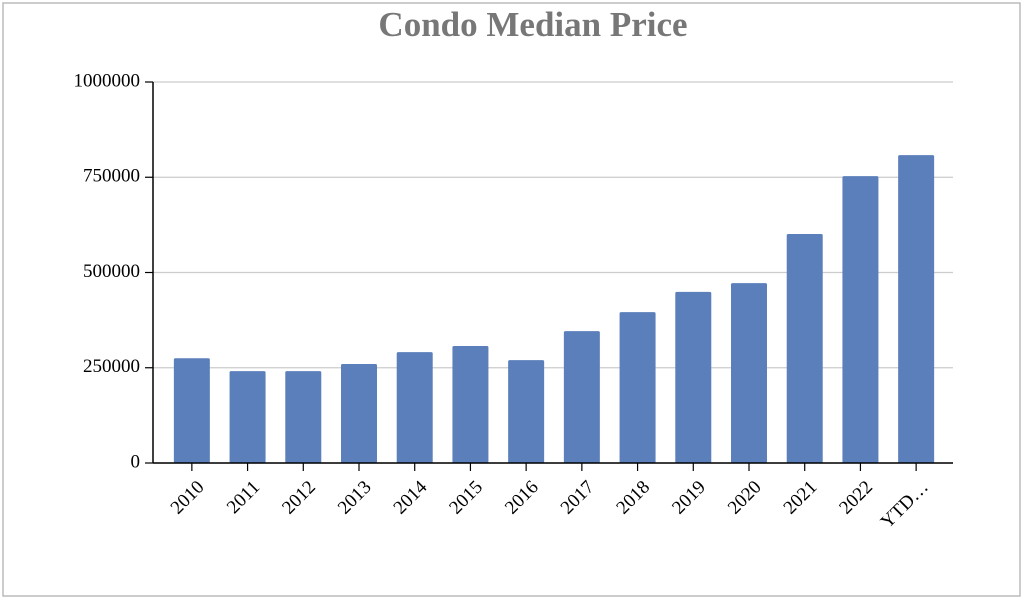 Image resolution: width=1024 pixels, height=601 pixels. I want to click on y-tick-label: 0, so click(136, 461).